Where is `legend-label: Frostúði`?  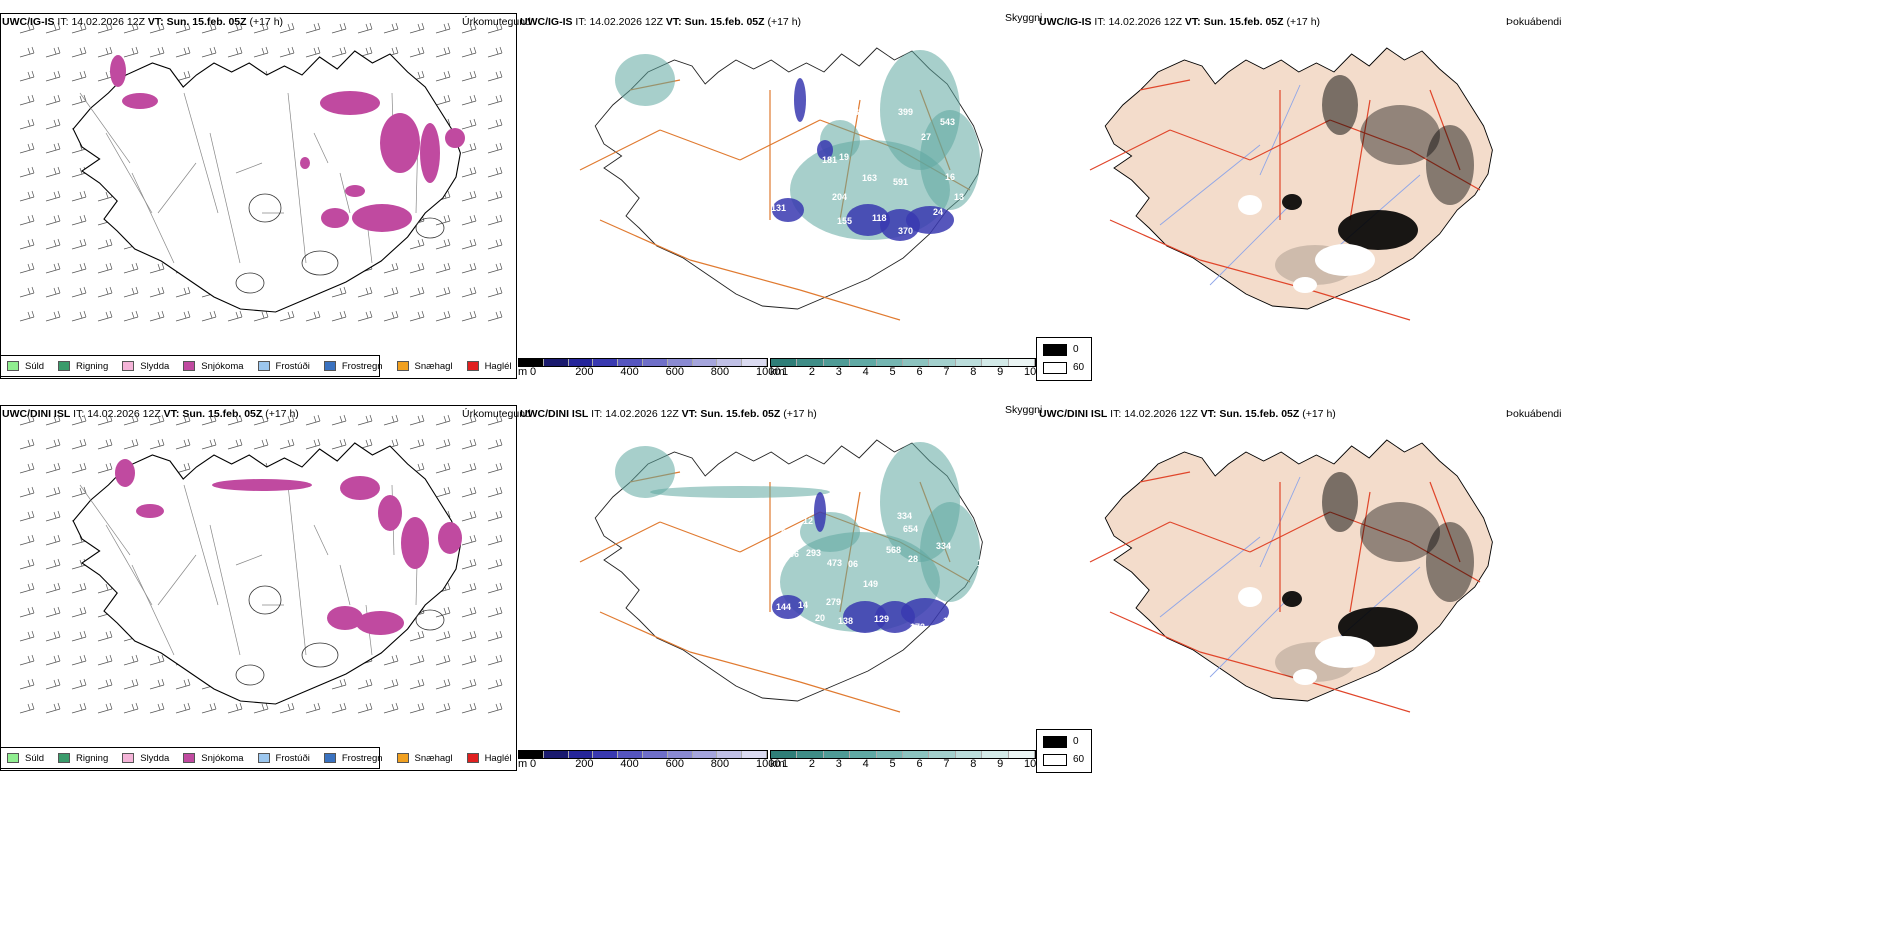 legend-label: Frostúði is located at coordinates (292, 758).